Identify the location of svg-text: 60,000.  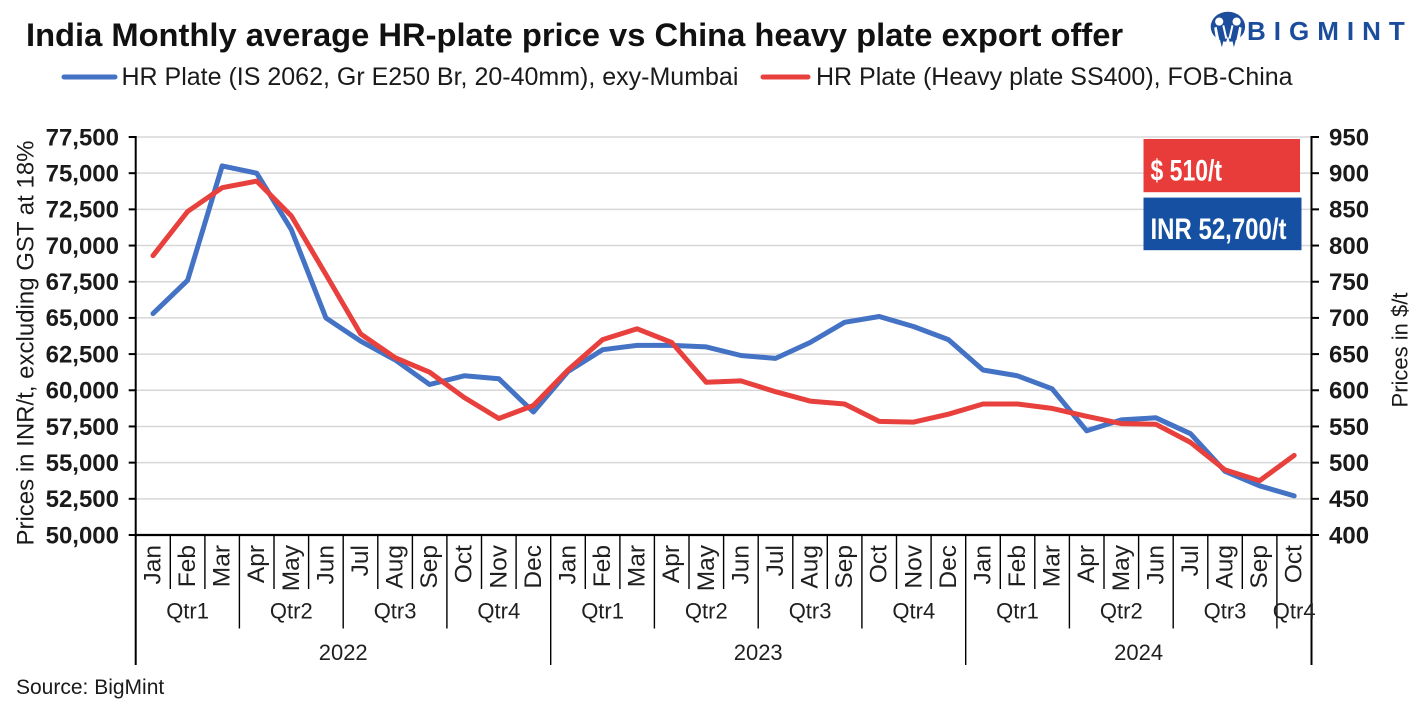
(82, 391).